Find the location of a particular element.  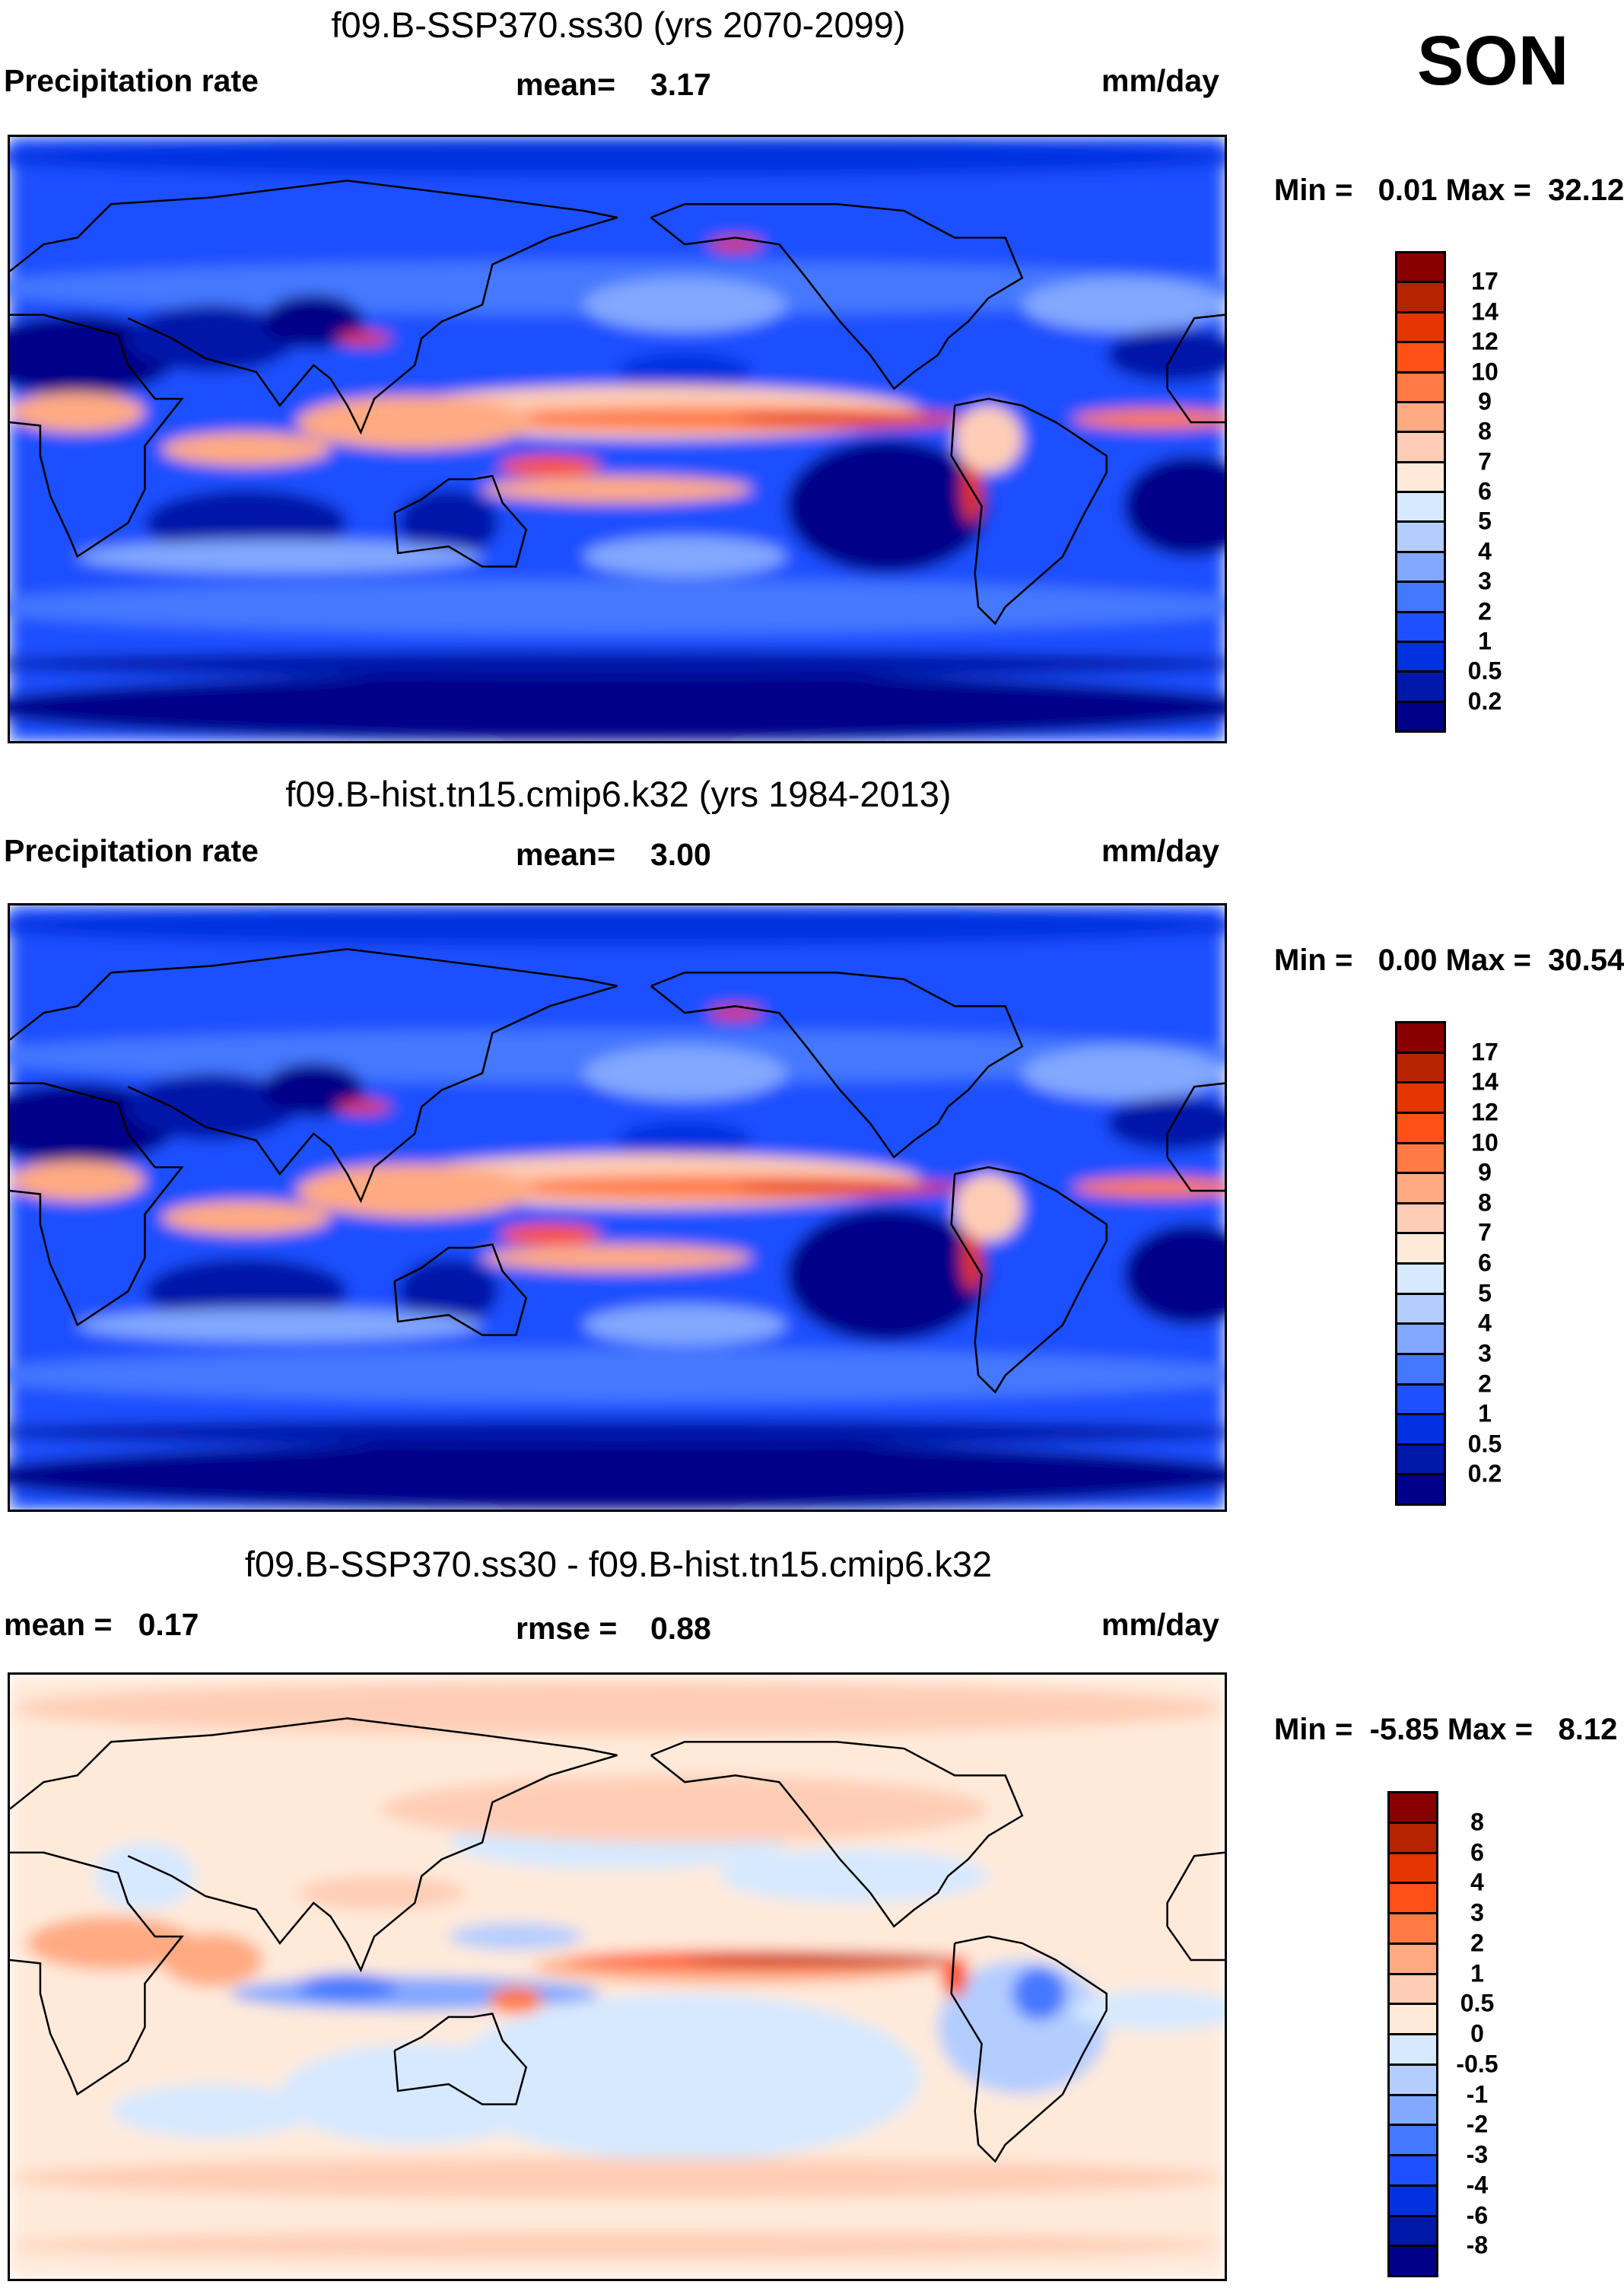

colorbar-label: 6 is located at coordinates (1485, 1263).